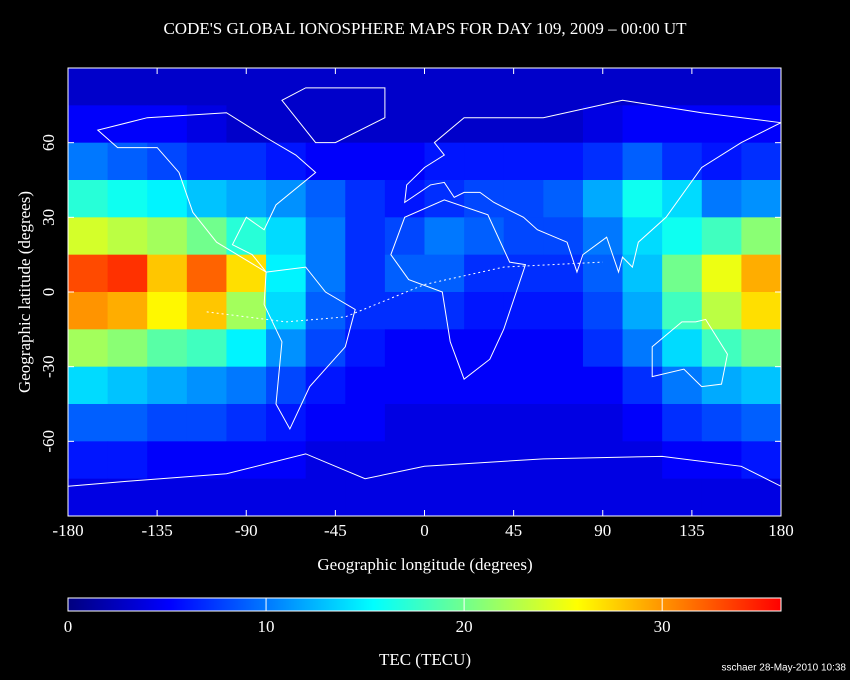 Image resolution: width=850 pixels, height=680 pixels. I want to click on colorbar, so click(424, 604).